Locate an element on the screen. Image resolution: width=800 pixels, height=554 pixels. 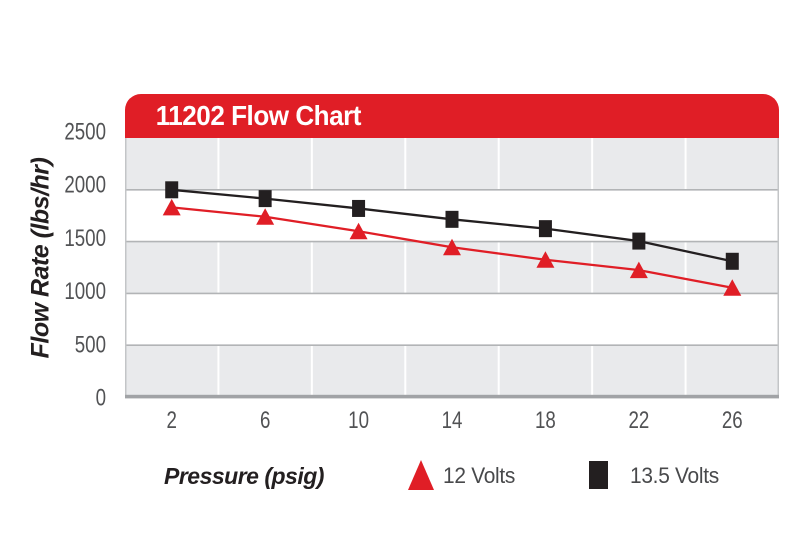
svg-text: 1000 is located at coordinates (85, 291).